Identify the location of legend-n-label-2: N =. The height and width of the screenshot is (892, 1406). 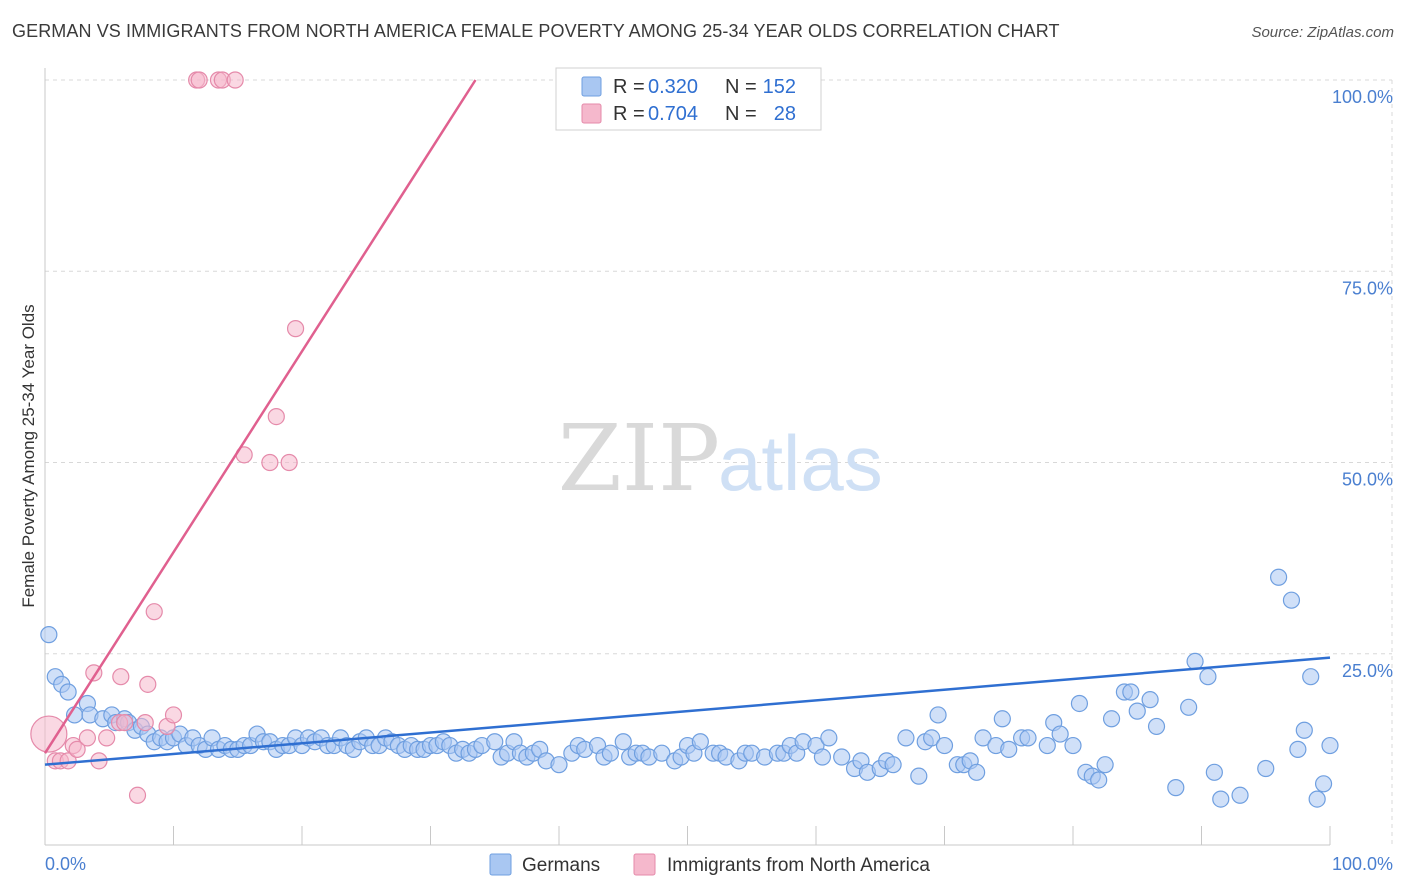
(741, 114).